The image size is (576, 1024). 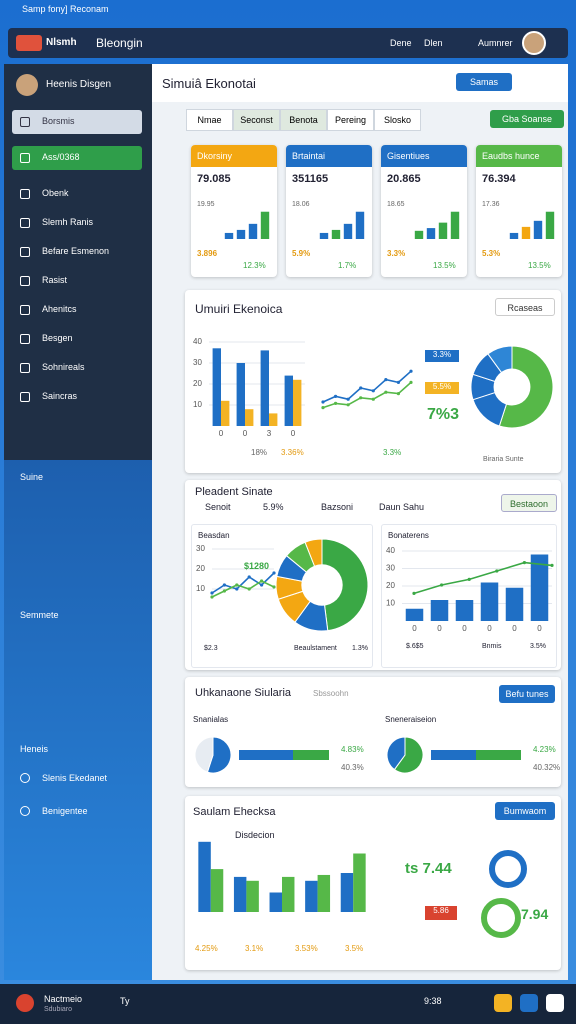 I want to click on foot-label: Bnmis, so click(x=492, y=646).